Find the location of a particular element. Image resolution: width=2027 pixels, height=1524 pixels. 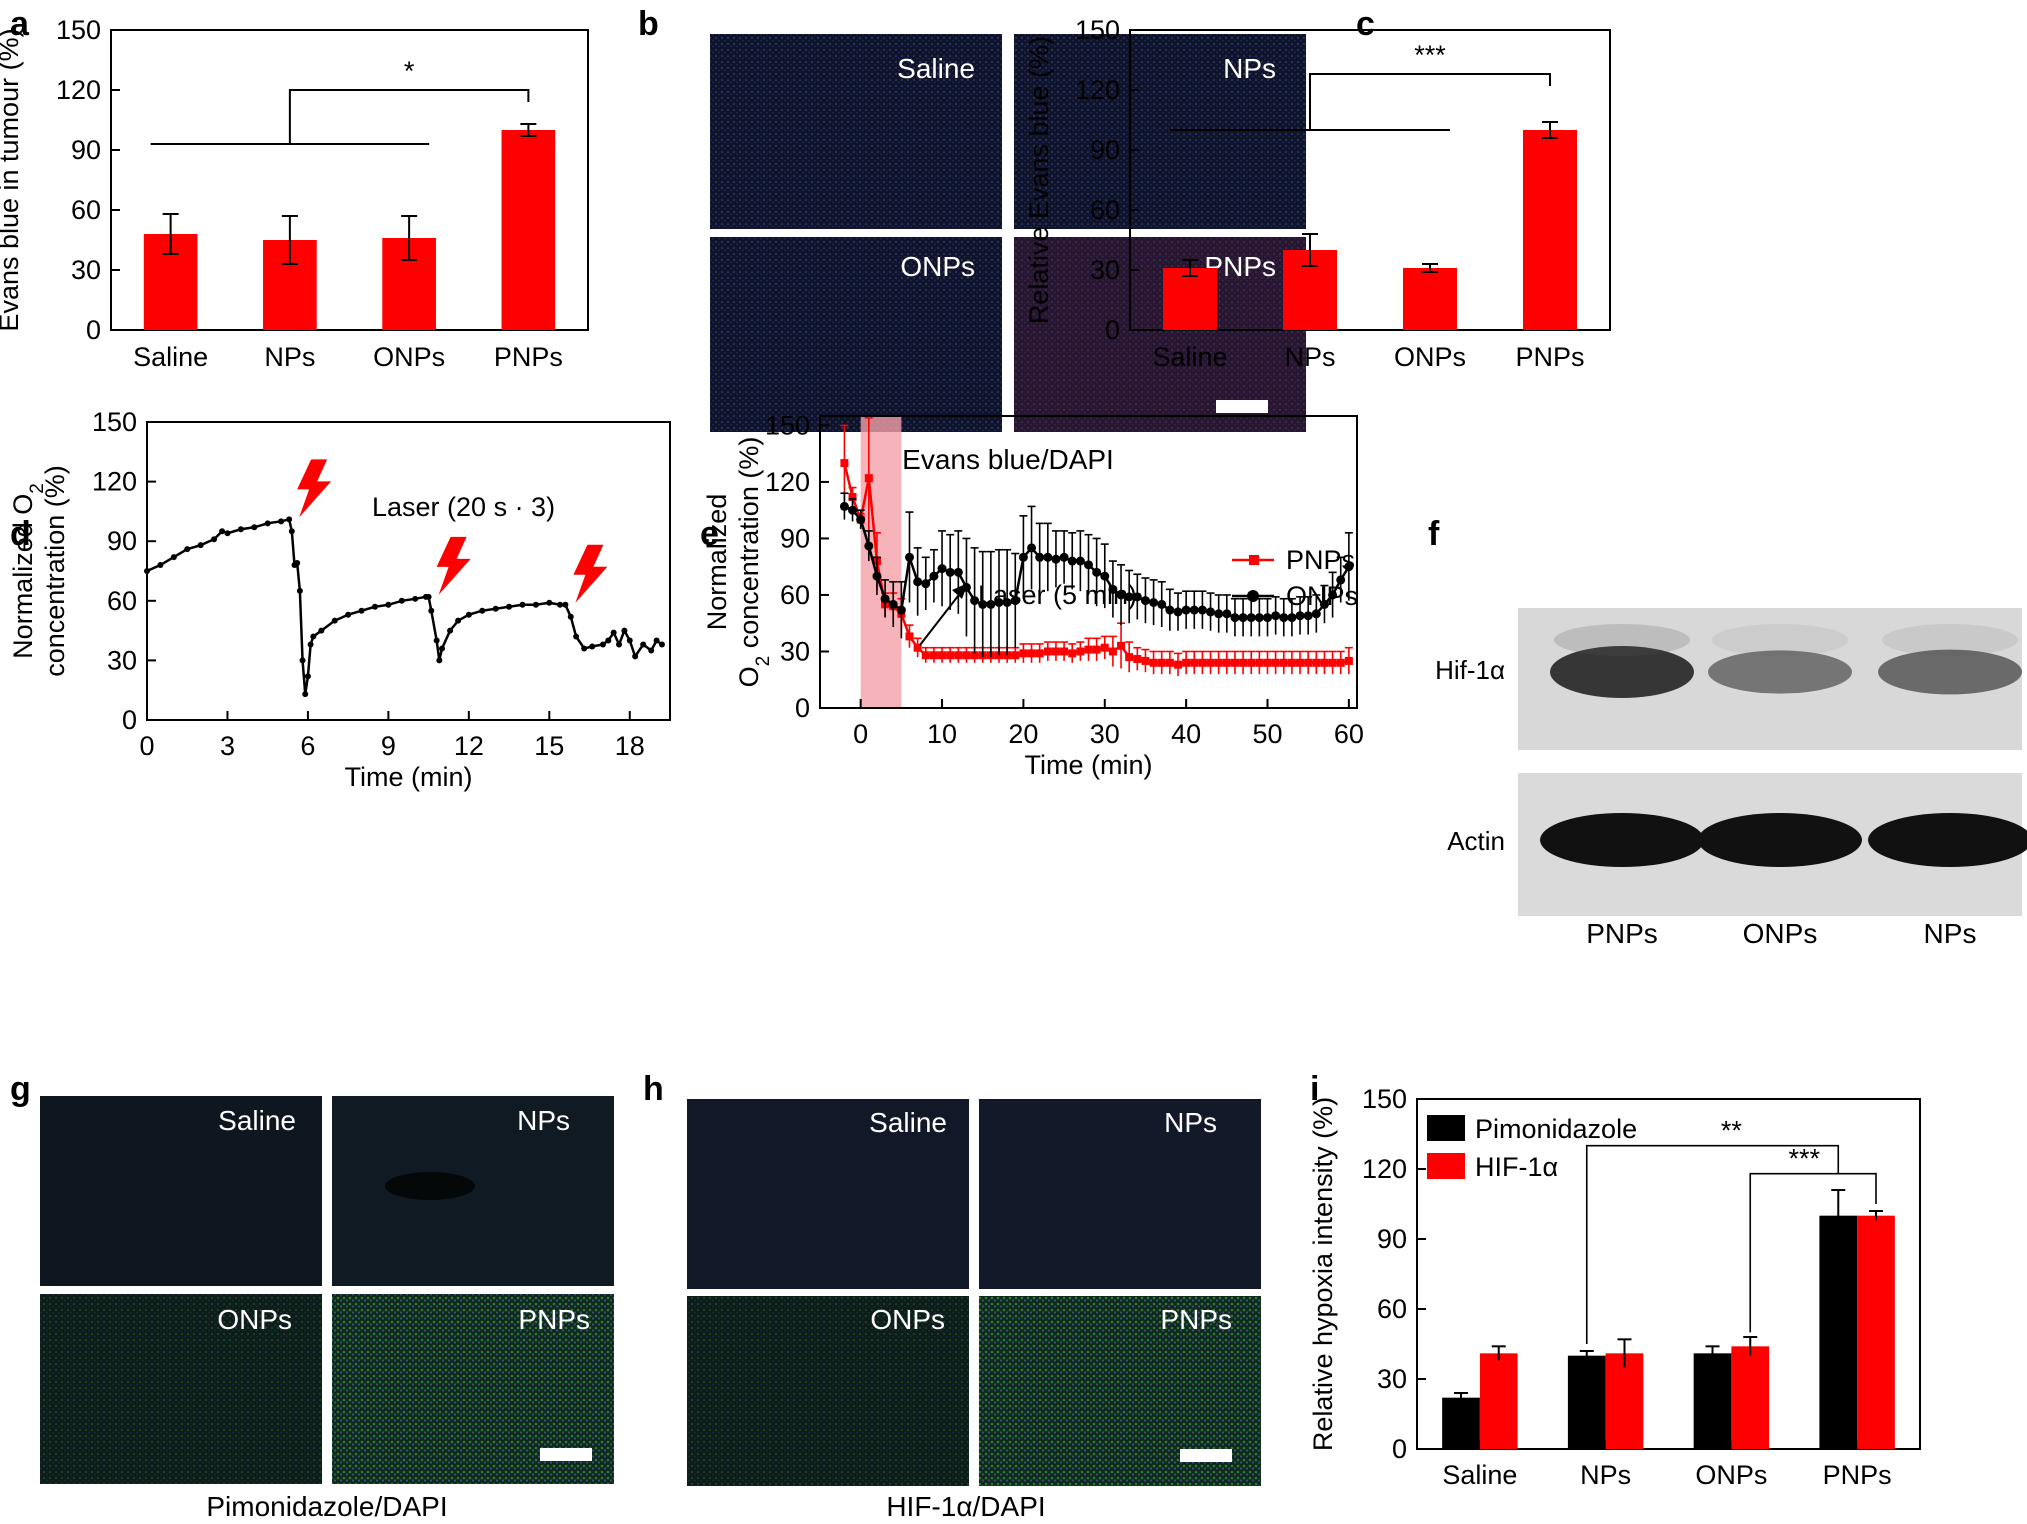

annotation-arrow is located at coordinates (942, 616).